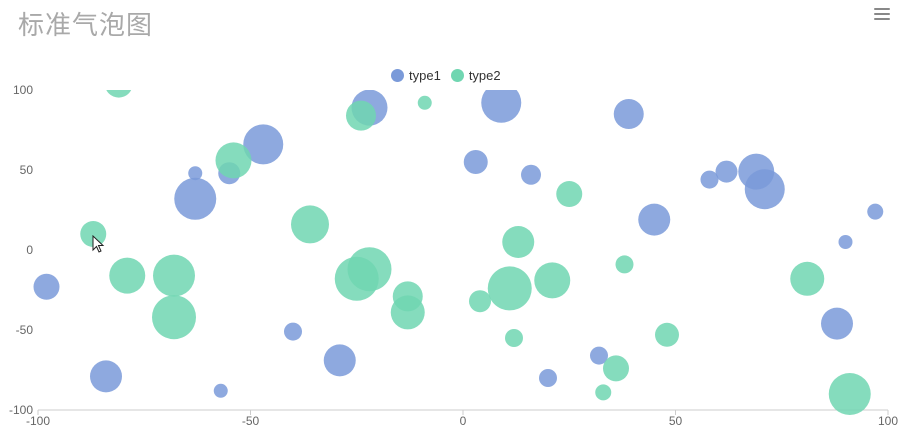 This screenshot has height=433, width=908. I want to click on chart-title: 标准气泡图, so click(86, 26).